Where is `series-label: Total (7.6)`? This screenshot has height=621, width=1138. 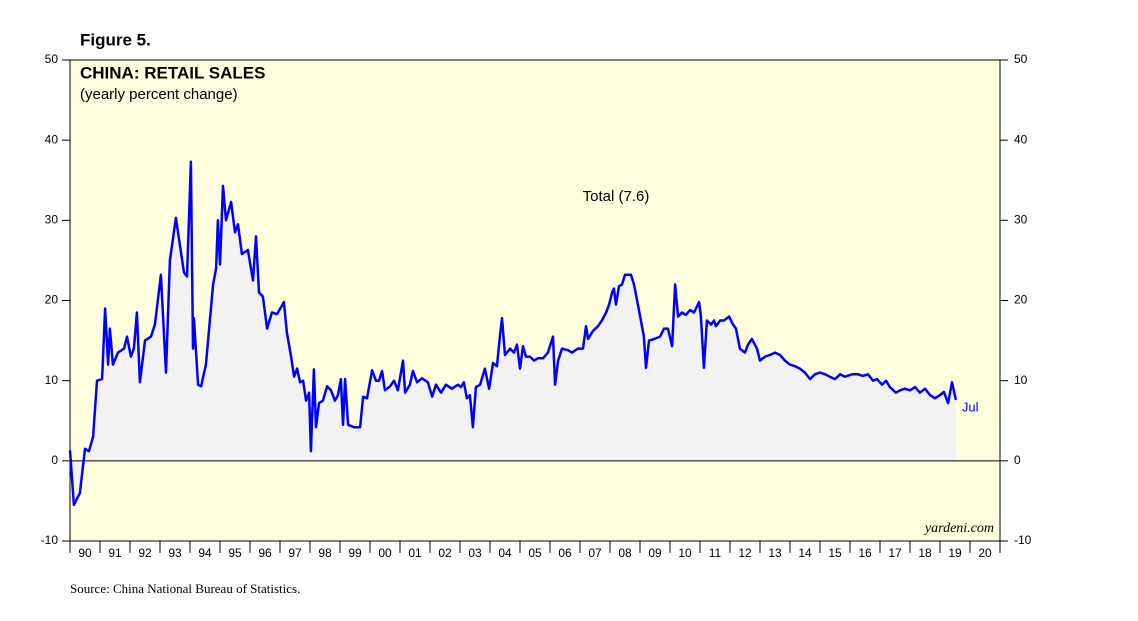
series-label: Total (7.6) is located at coordinates (616, 196).